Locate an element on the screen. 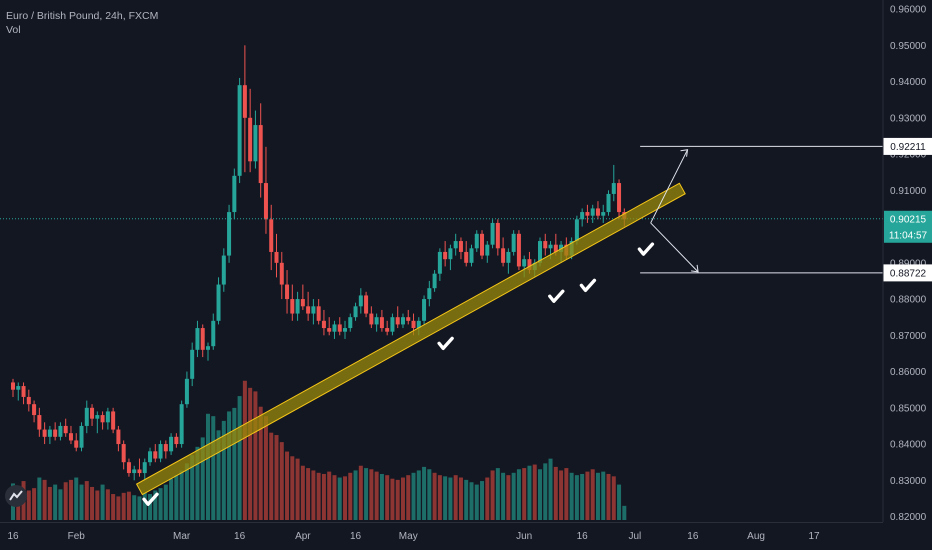  tradingview-logo-icon is located at coordinates (16, 496).